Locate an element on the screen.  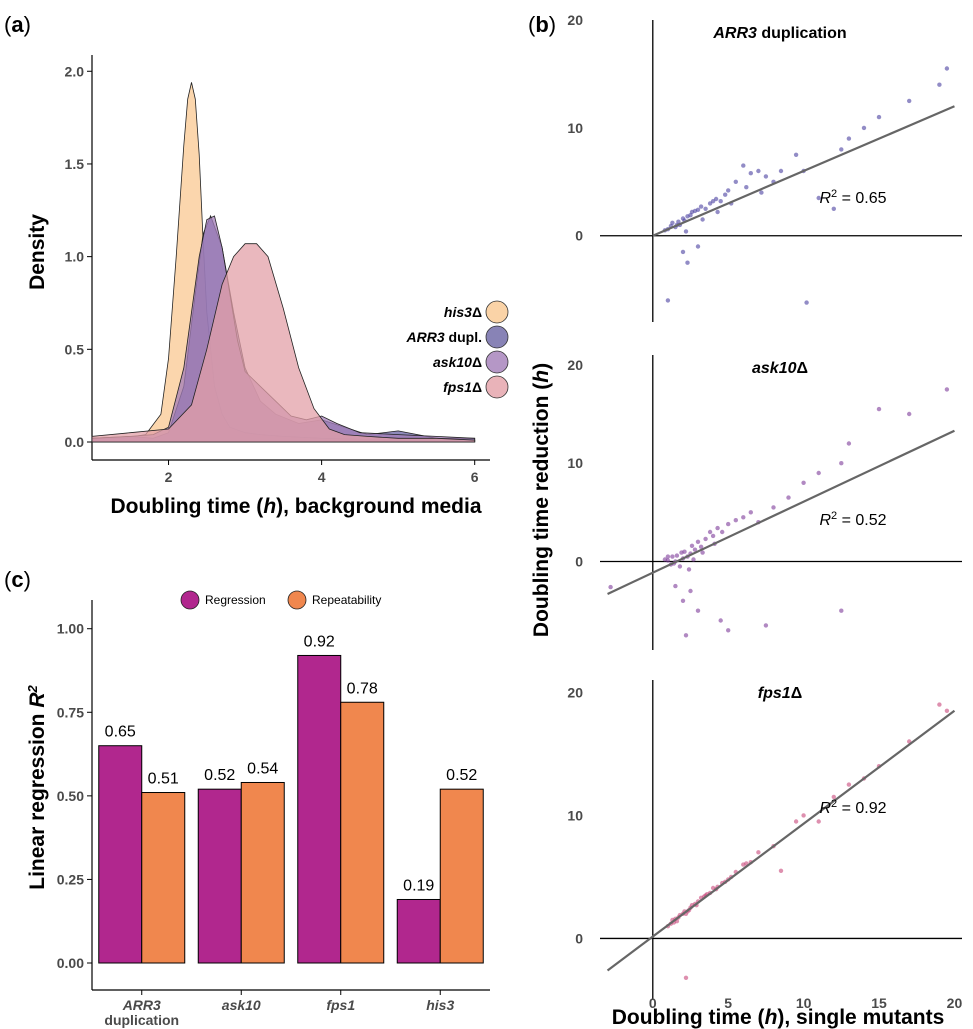
x-tick-label: 2 is located at coordinates (169, 477).